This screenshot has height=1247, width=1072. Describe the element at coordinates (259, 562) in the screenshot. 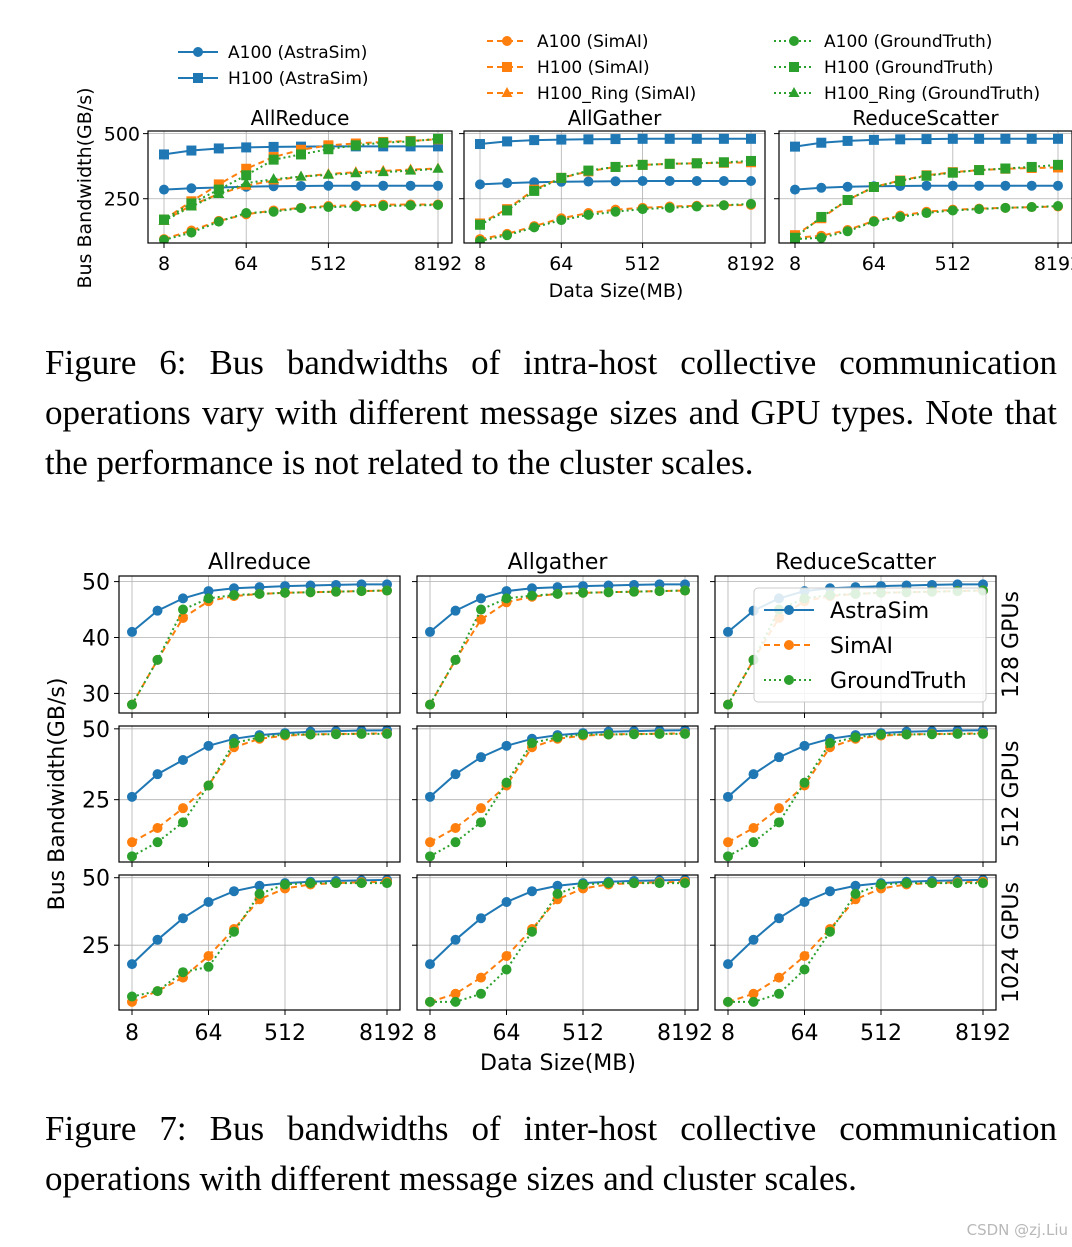

I see `column-title: Allreduce` at that location.